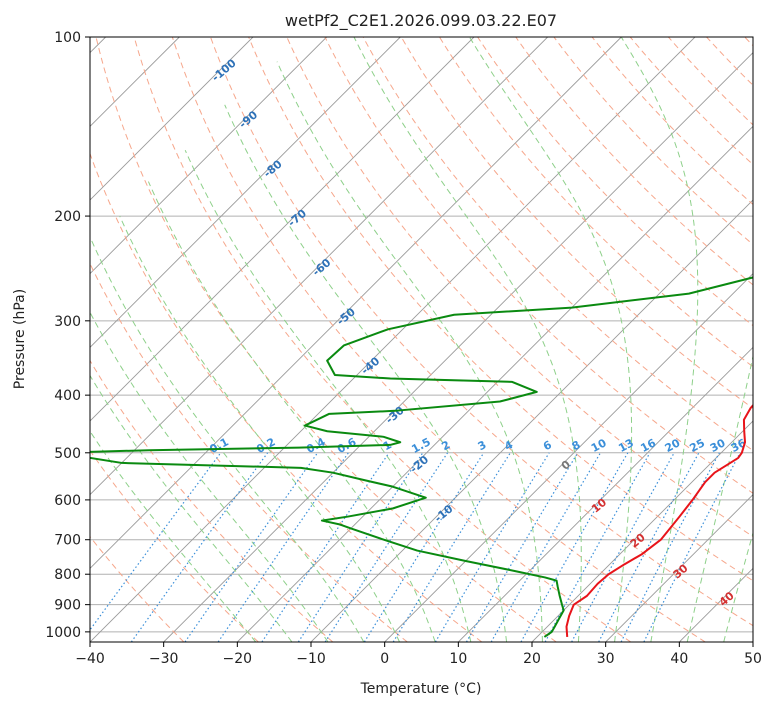 The width and height of the screenshot is (775, 708). I want to click on y-tick-label: 700, so click(67, 541).